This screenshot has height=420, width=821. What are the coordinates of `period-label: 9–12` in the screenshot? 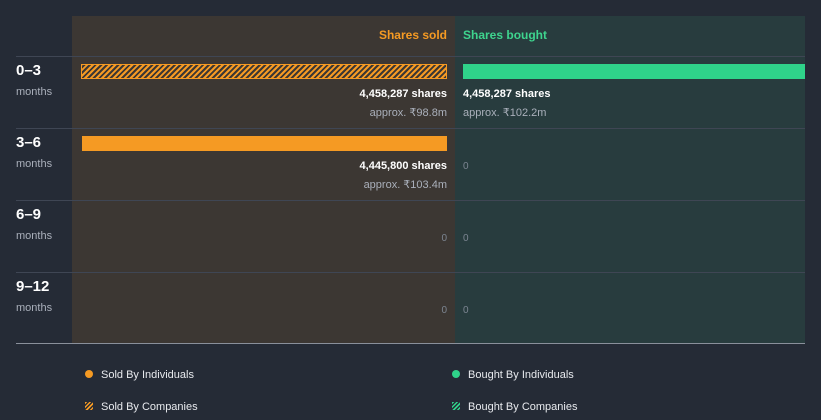 It's located at (33, 286).